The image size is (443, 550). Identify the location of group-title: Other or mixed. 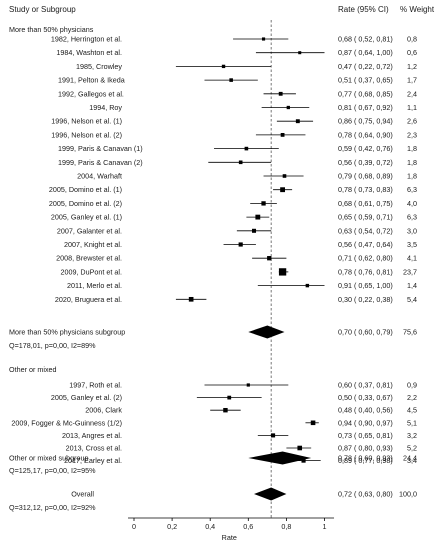
(33, 369).